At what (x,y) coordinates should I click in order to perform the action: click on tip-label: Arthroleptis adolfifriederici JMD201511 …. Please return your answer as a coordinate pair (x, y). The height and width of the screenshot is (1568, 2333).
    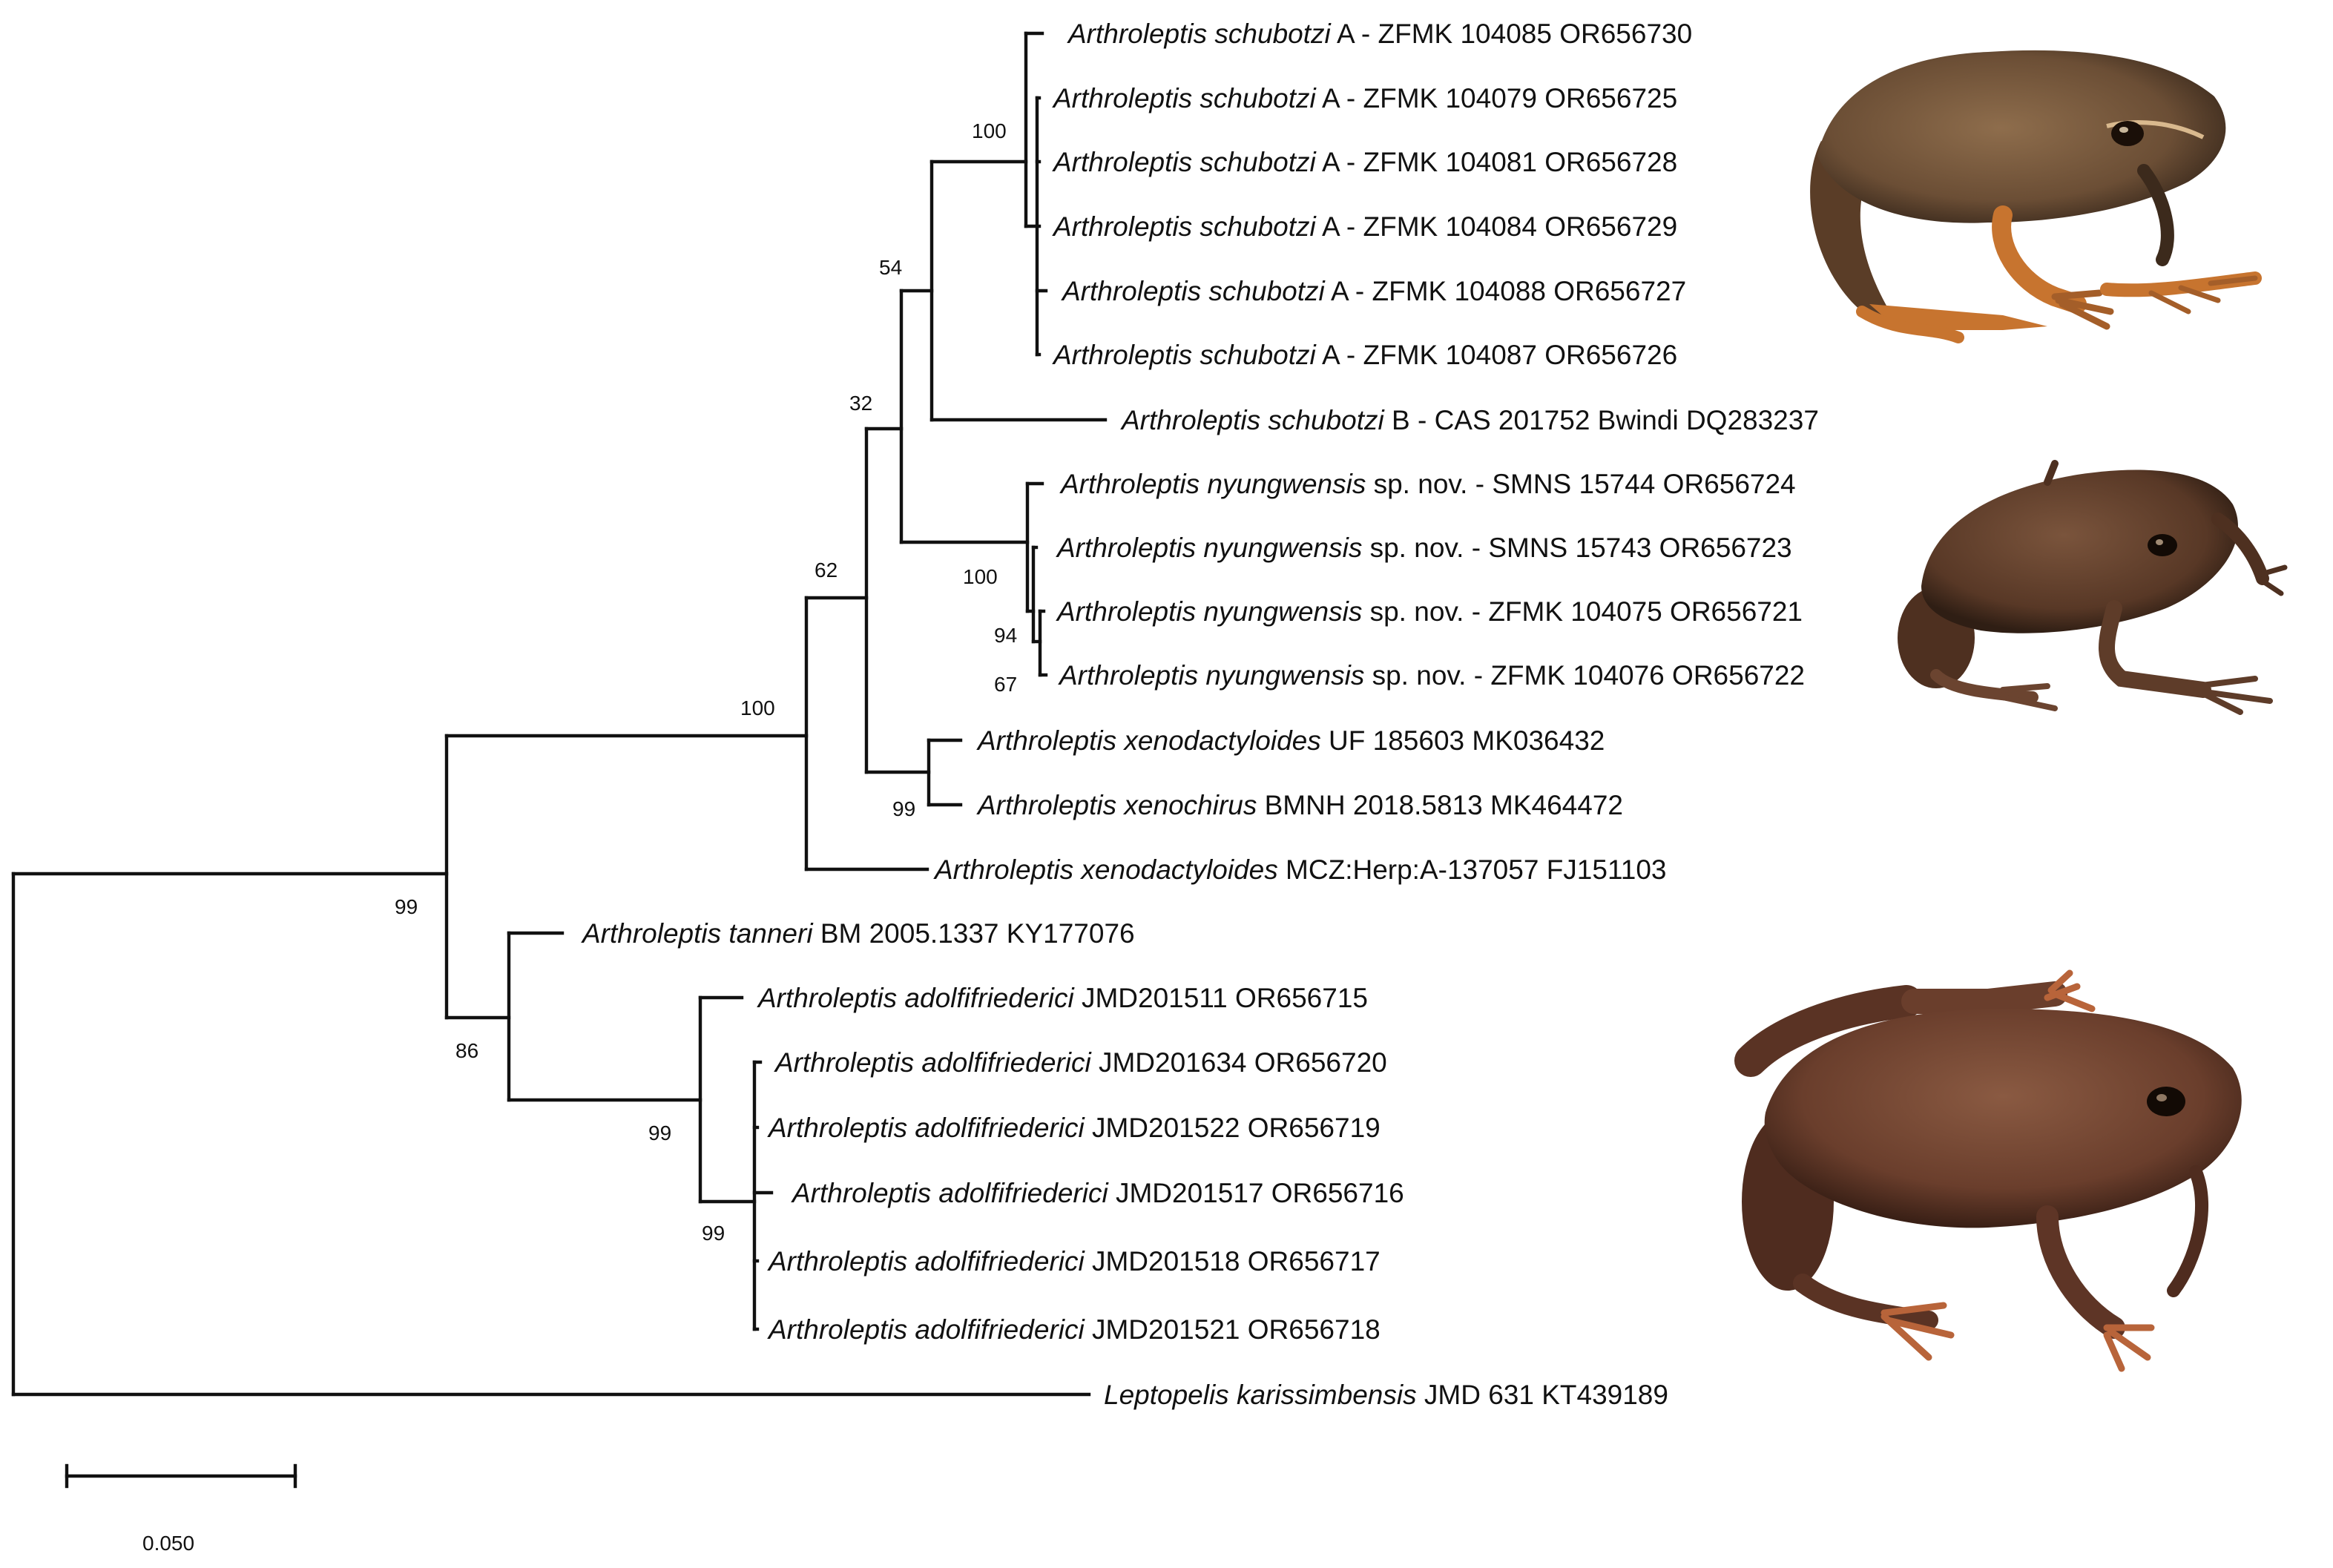
    Looking at the image, I should click on (1062, 998).